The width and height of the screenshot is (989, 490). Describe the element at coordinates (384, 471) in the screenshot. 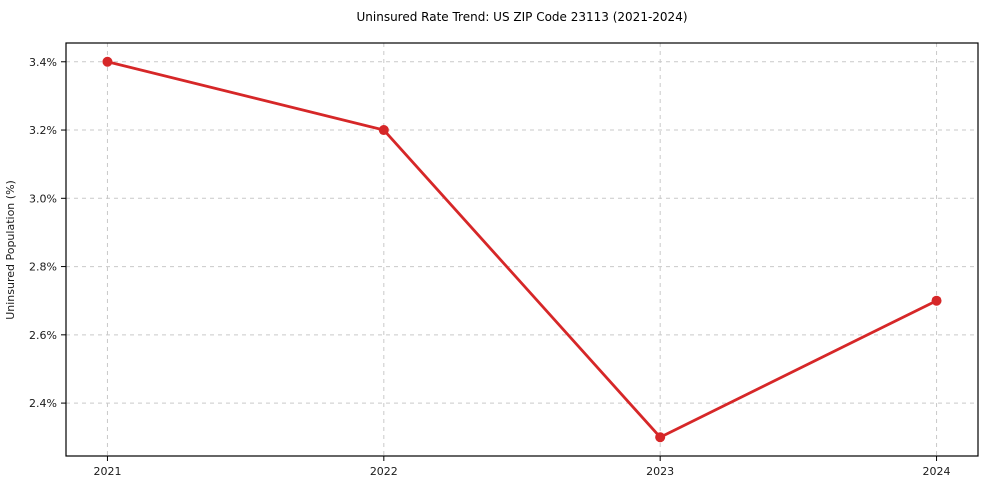

I see `x-tick-label: 2022` at that location.